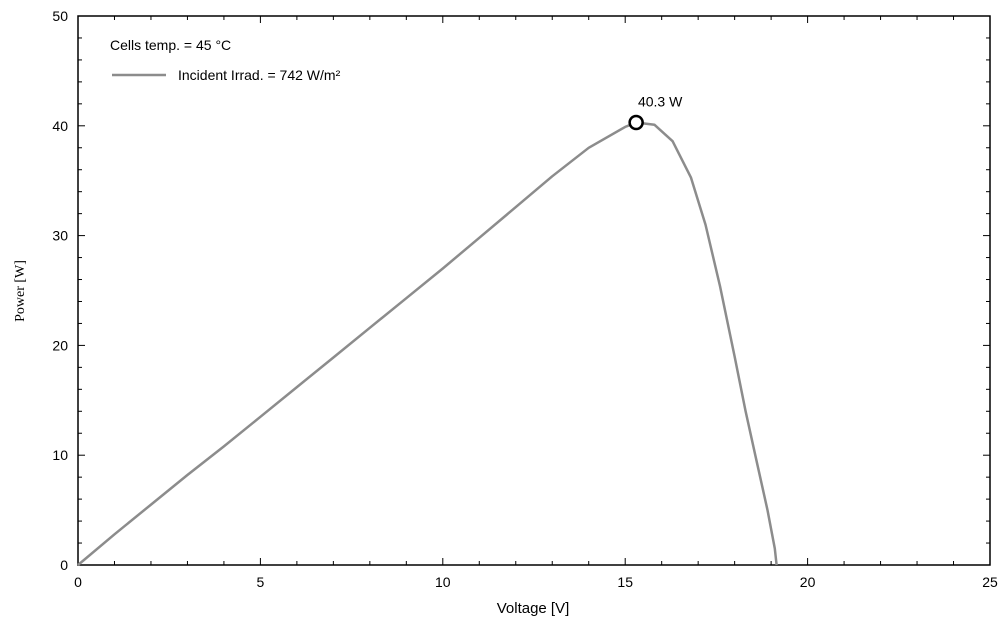 The height and width of the screenshot is (624, 1004). What do you see at coordinates (990, 582) in the screenshot?
I see `x-tick-label: 25` at bounding box center [990, 582].